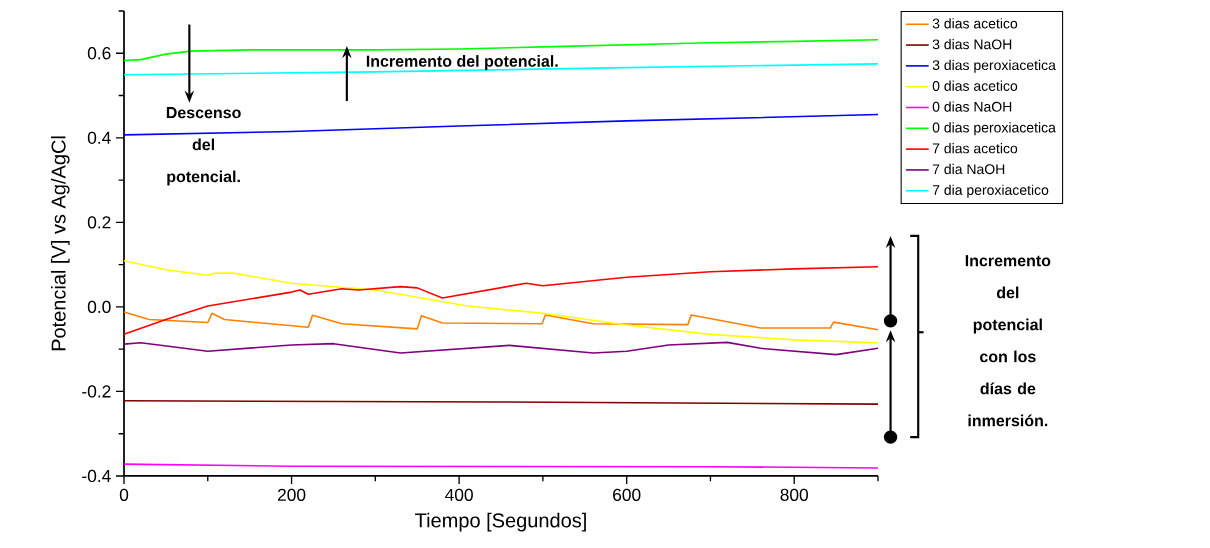  I want to click on legend-label: 7 dia NaOH, so click(968, 169).